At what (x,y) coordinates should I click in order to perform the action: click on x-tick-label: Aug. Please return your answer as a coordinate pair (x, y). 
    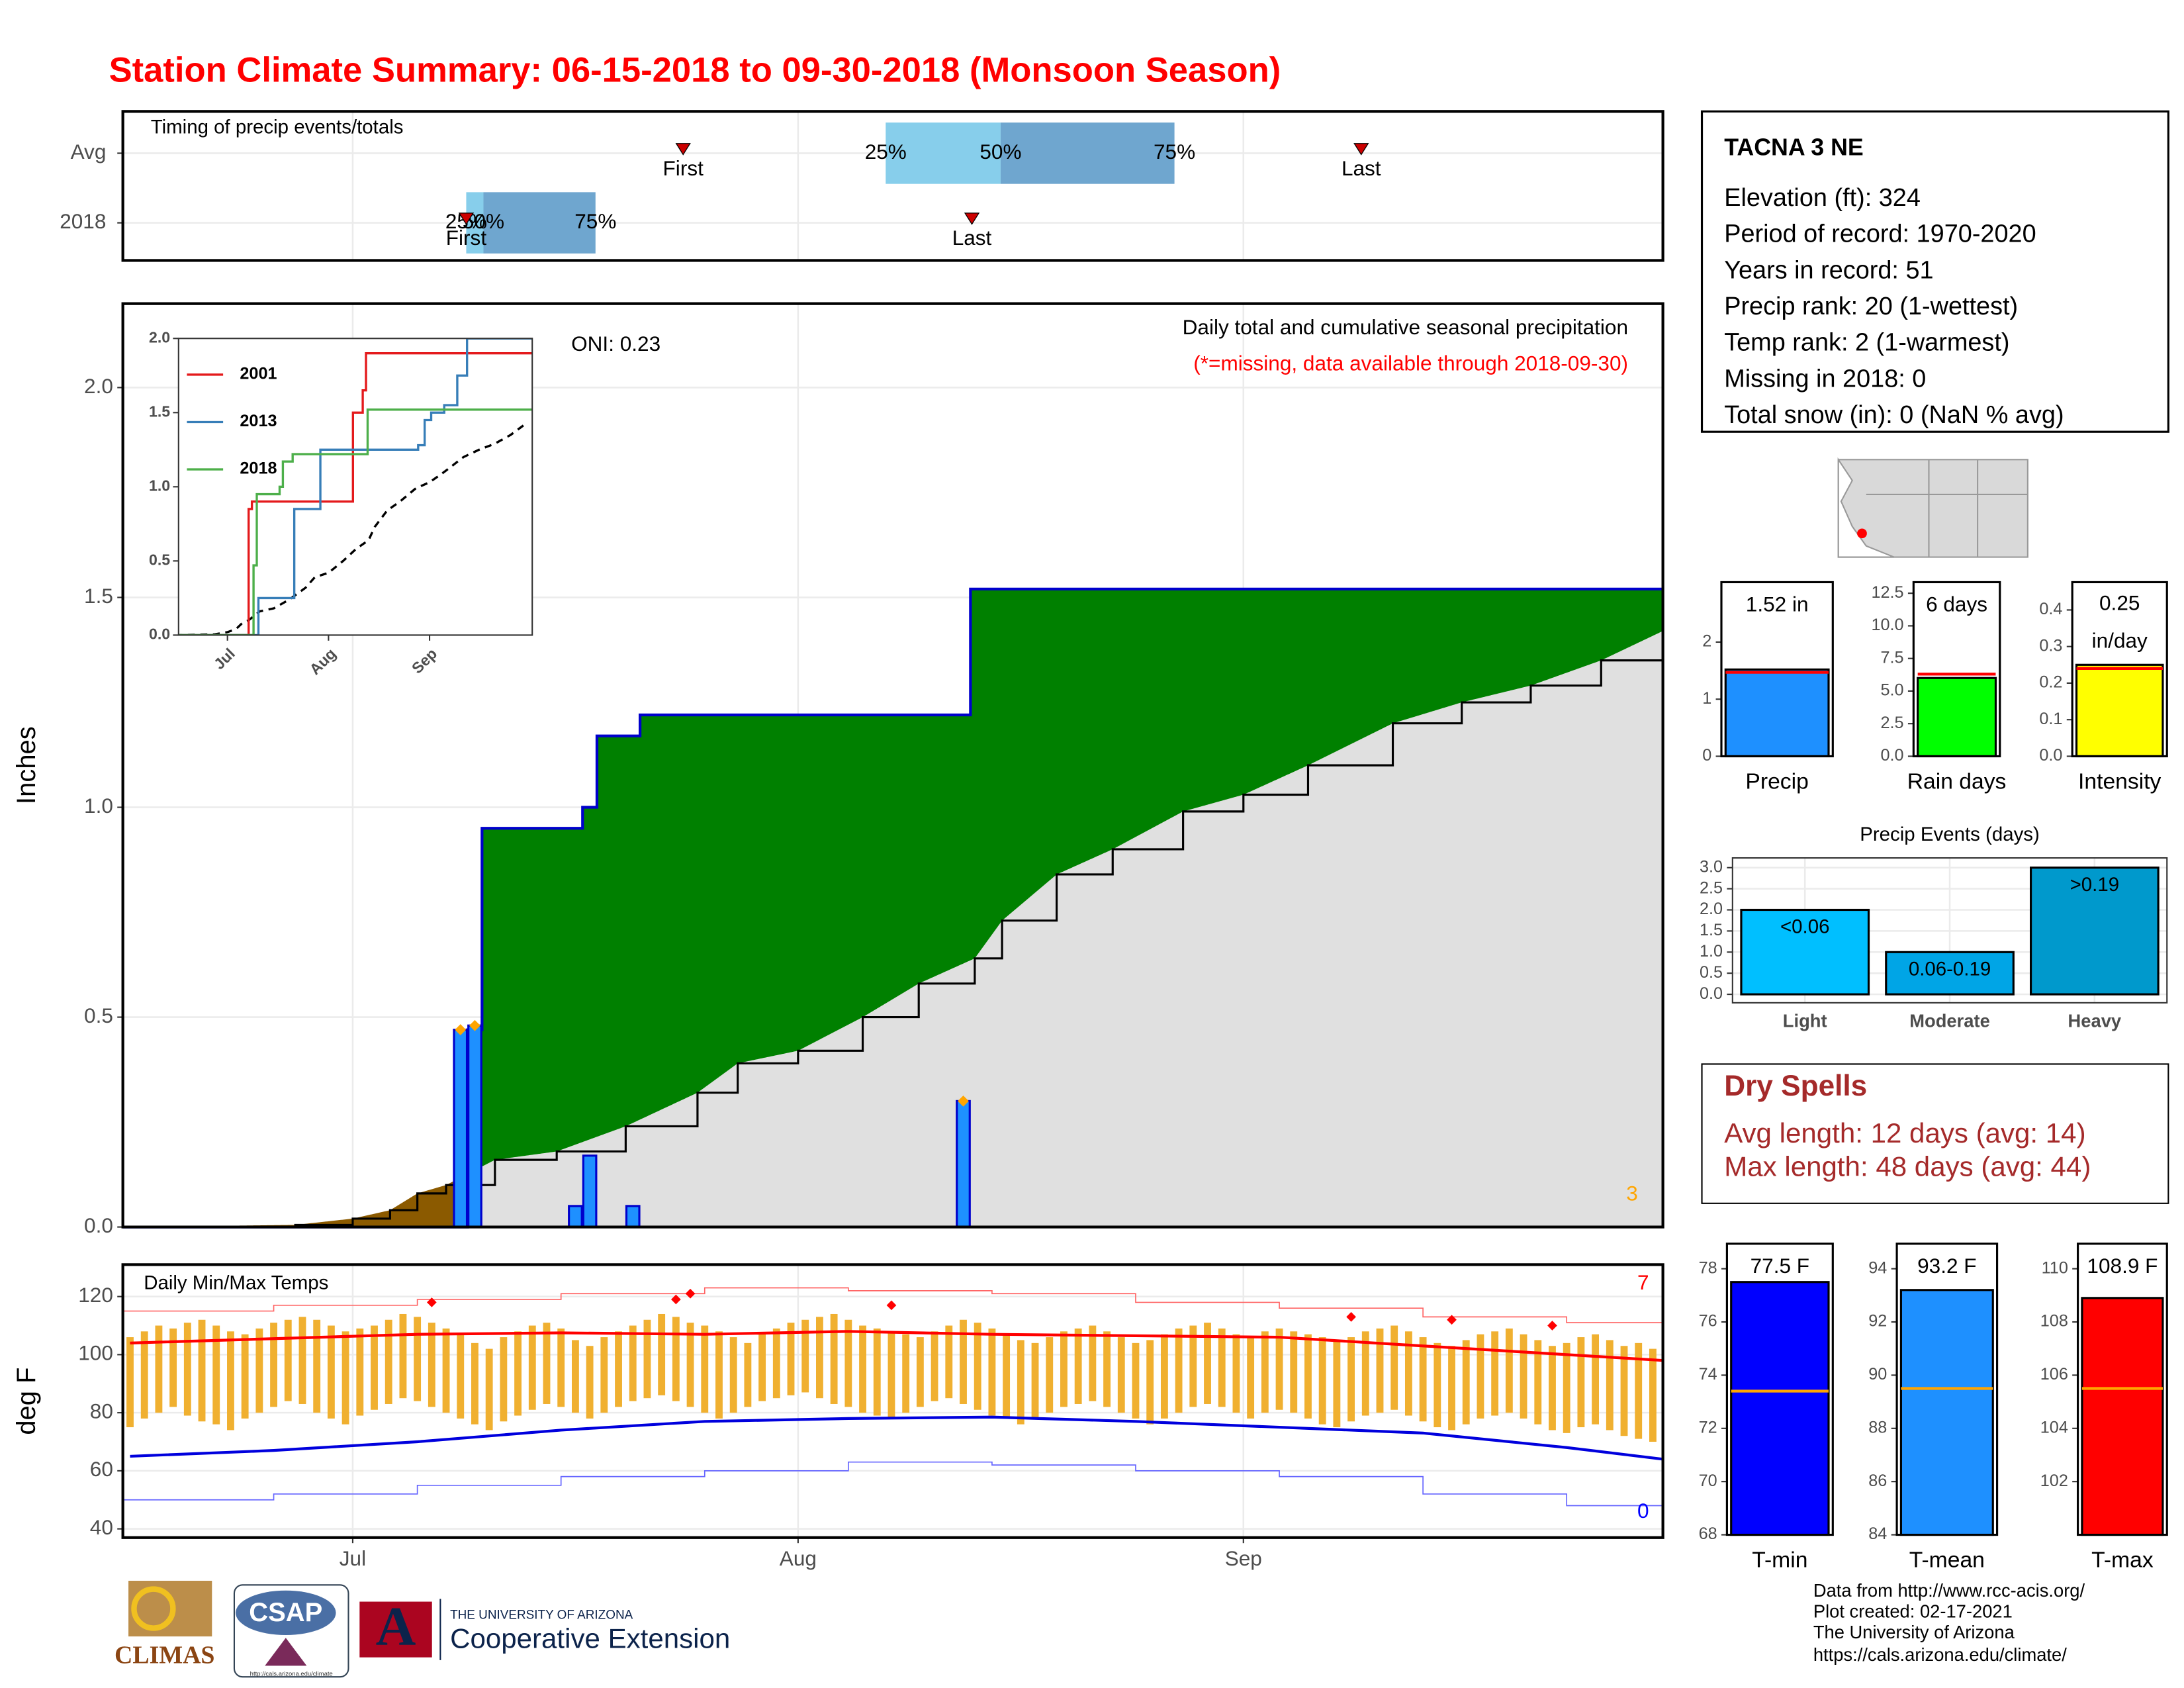
    Looking at the image, I should click on (798, 1558).